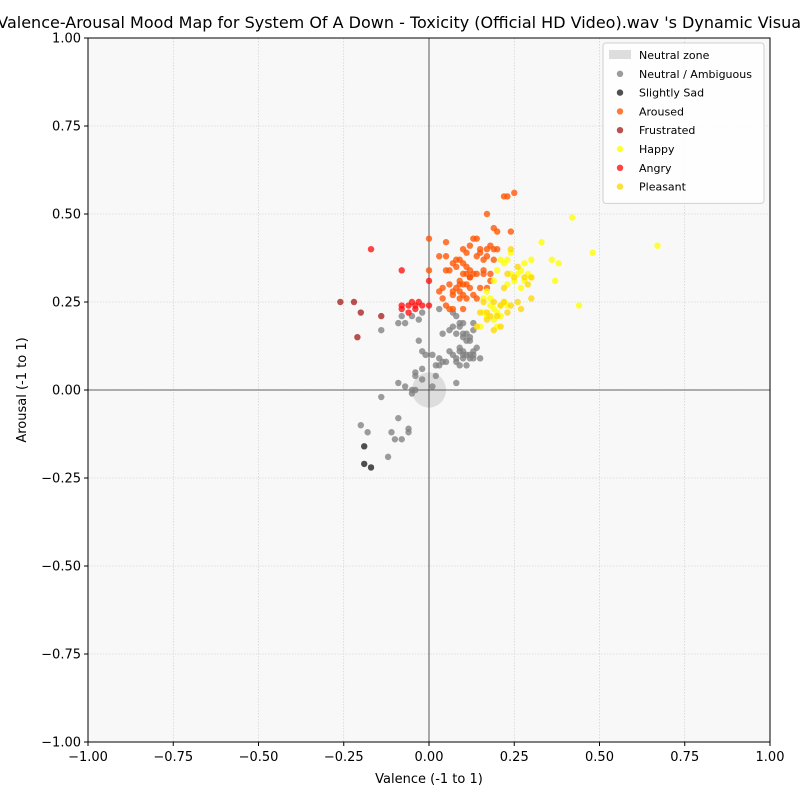 The image size is (800, 800). What do you see at coordinates (66, 39) in the screenshot?
I see `y-tick-label-8: 1.00` at bounding box center [66, 39].